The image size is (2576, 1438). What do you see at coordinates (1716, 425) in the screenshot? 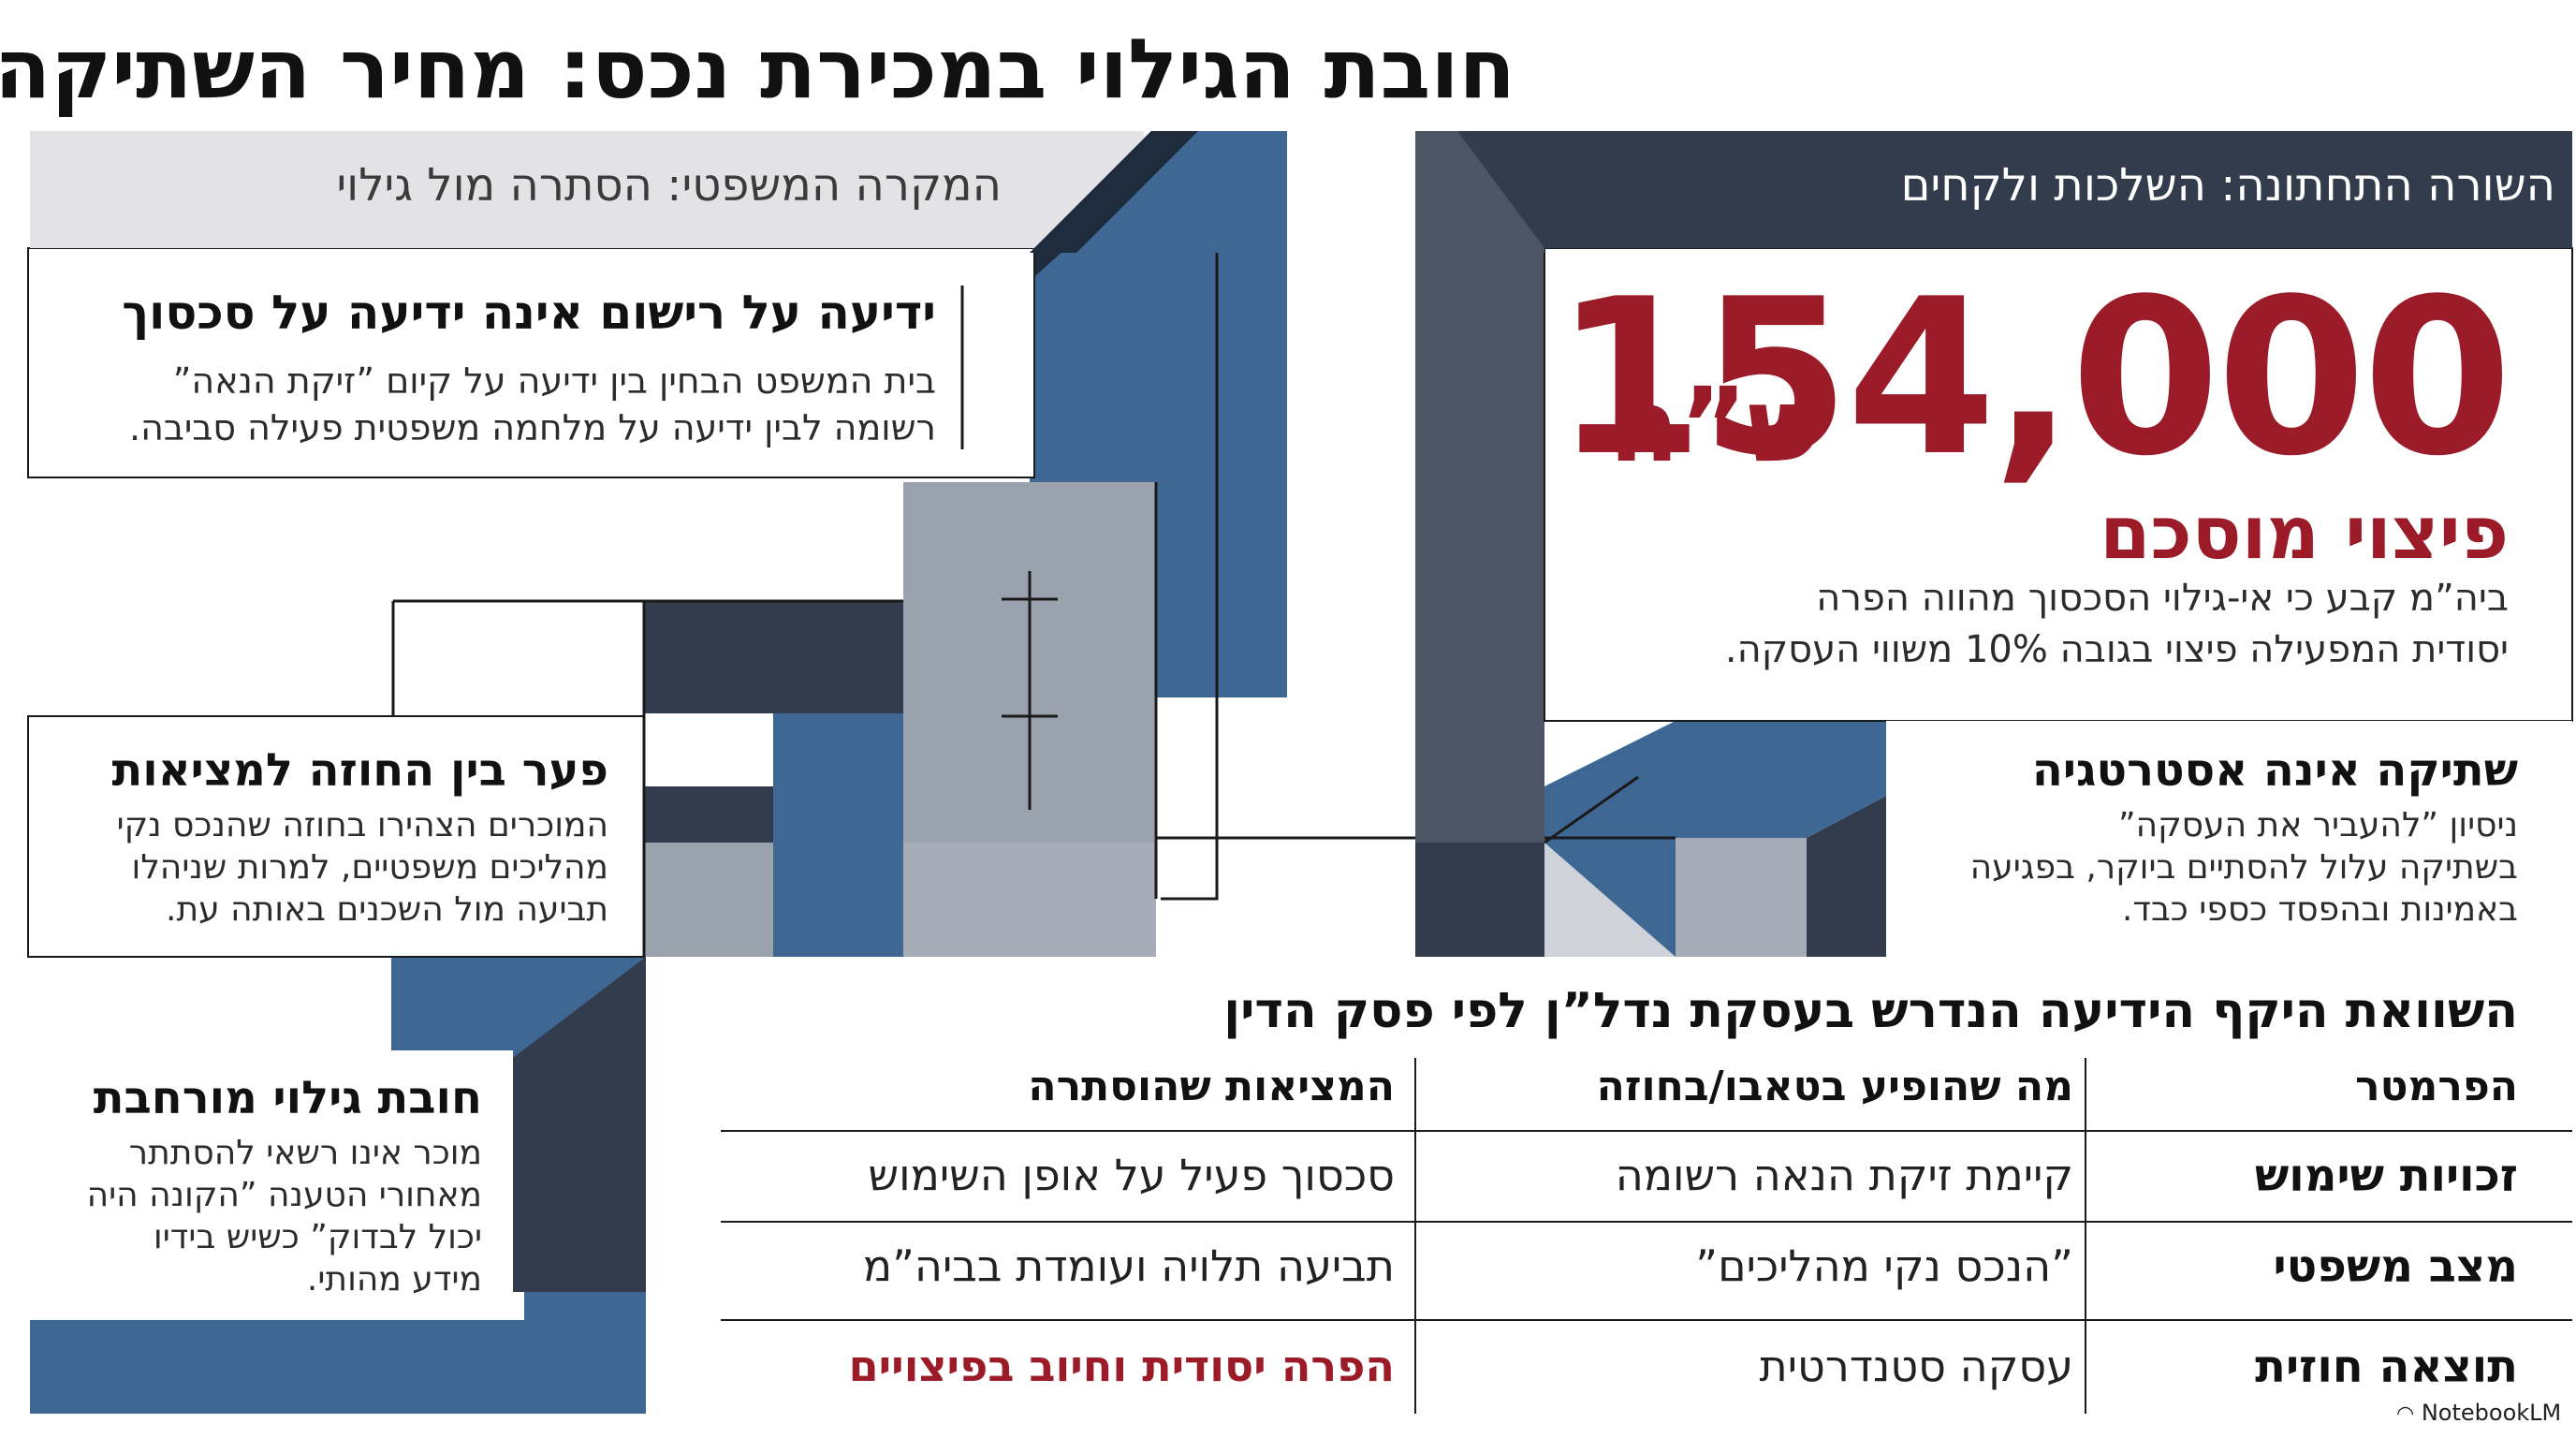
I see `compensation-currency: ש”ח` at bounding box center [1716, 425].